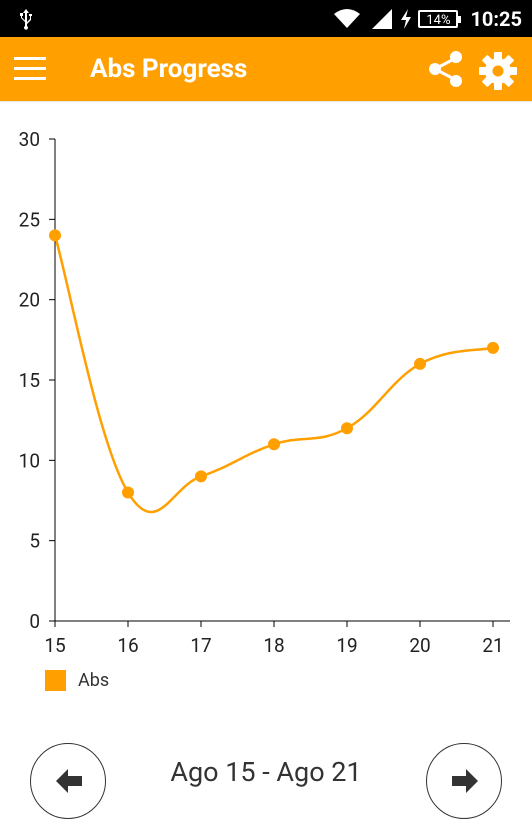 This screenshot has height=819, width=532. Describe the element at coordinates (30, 69) in the screenshot. I see `hamburger-menu-icon` at that location.